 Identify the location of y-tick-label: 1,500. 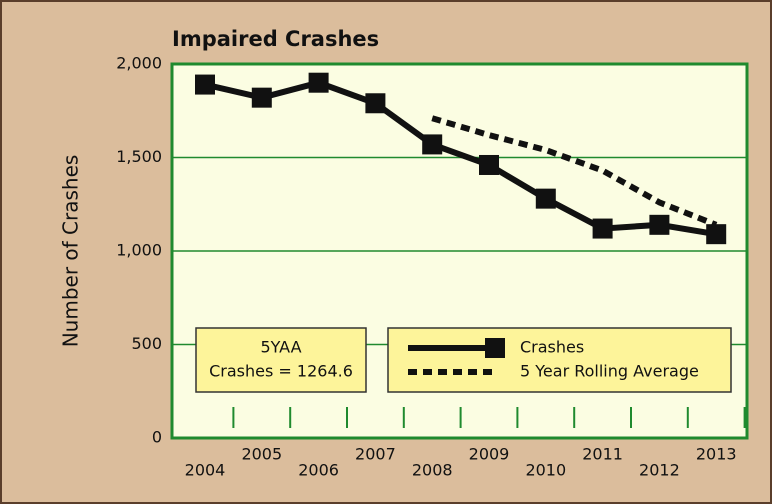
(139, 156).